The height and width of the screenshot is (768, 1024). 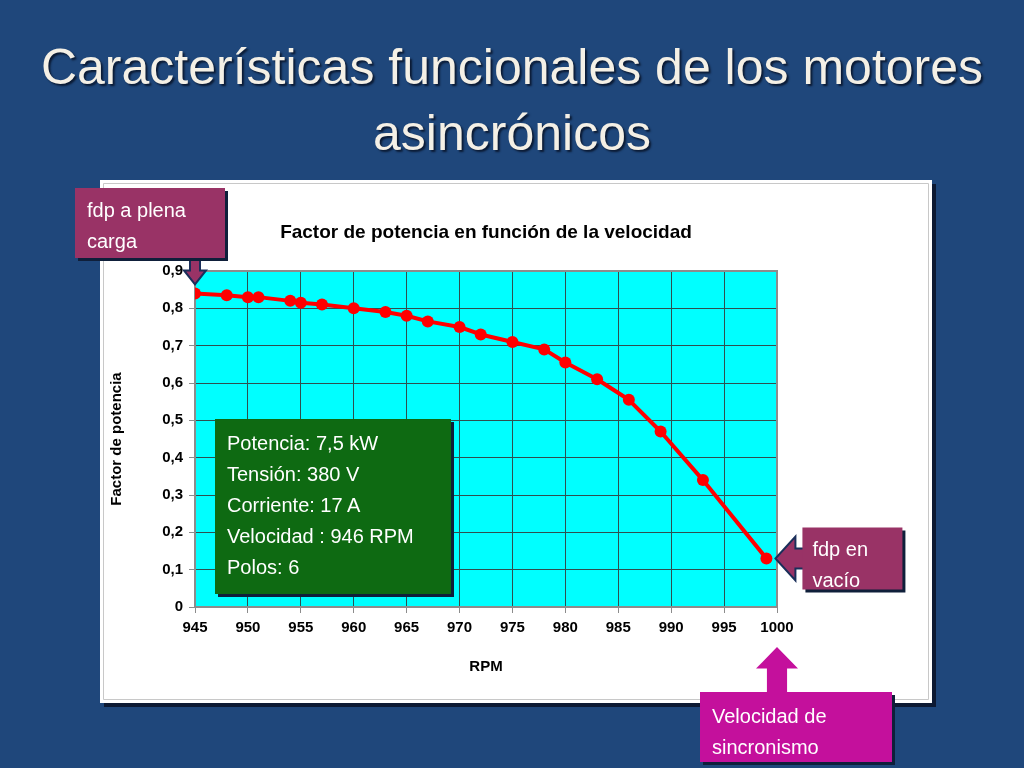 What do you see at coordinates (320, 505) in the screenshot?
I see `annotation: Potencia: 7,5 kW Tensión: 380 V Corriente: 17 A Velocidad : 946 RPM Polos: 6` at bounding box center [320, 505].